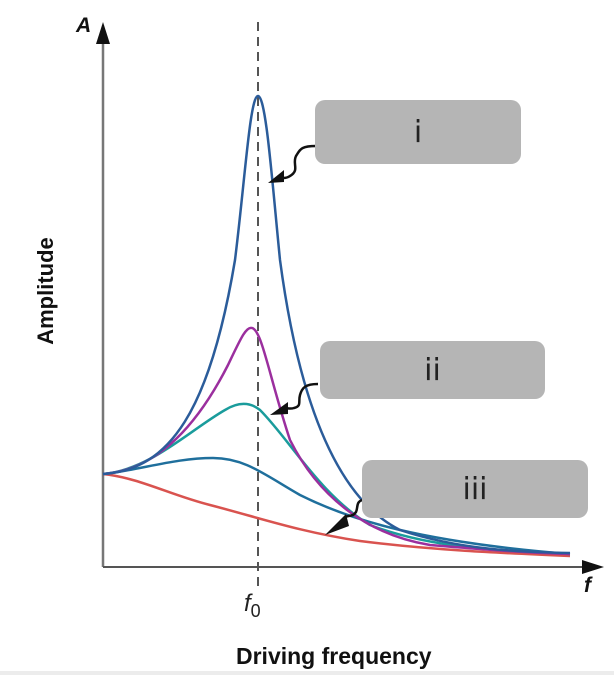 This screenshot has height=675, width=614. What do you see at coordinates (344, 516) in the screenshot?
I see `callout-arrow-iii` at bounding box center [344, 516].